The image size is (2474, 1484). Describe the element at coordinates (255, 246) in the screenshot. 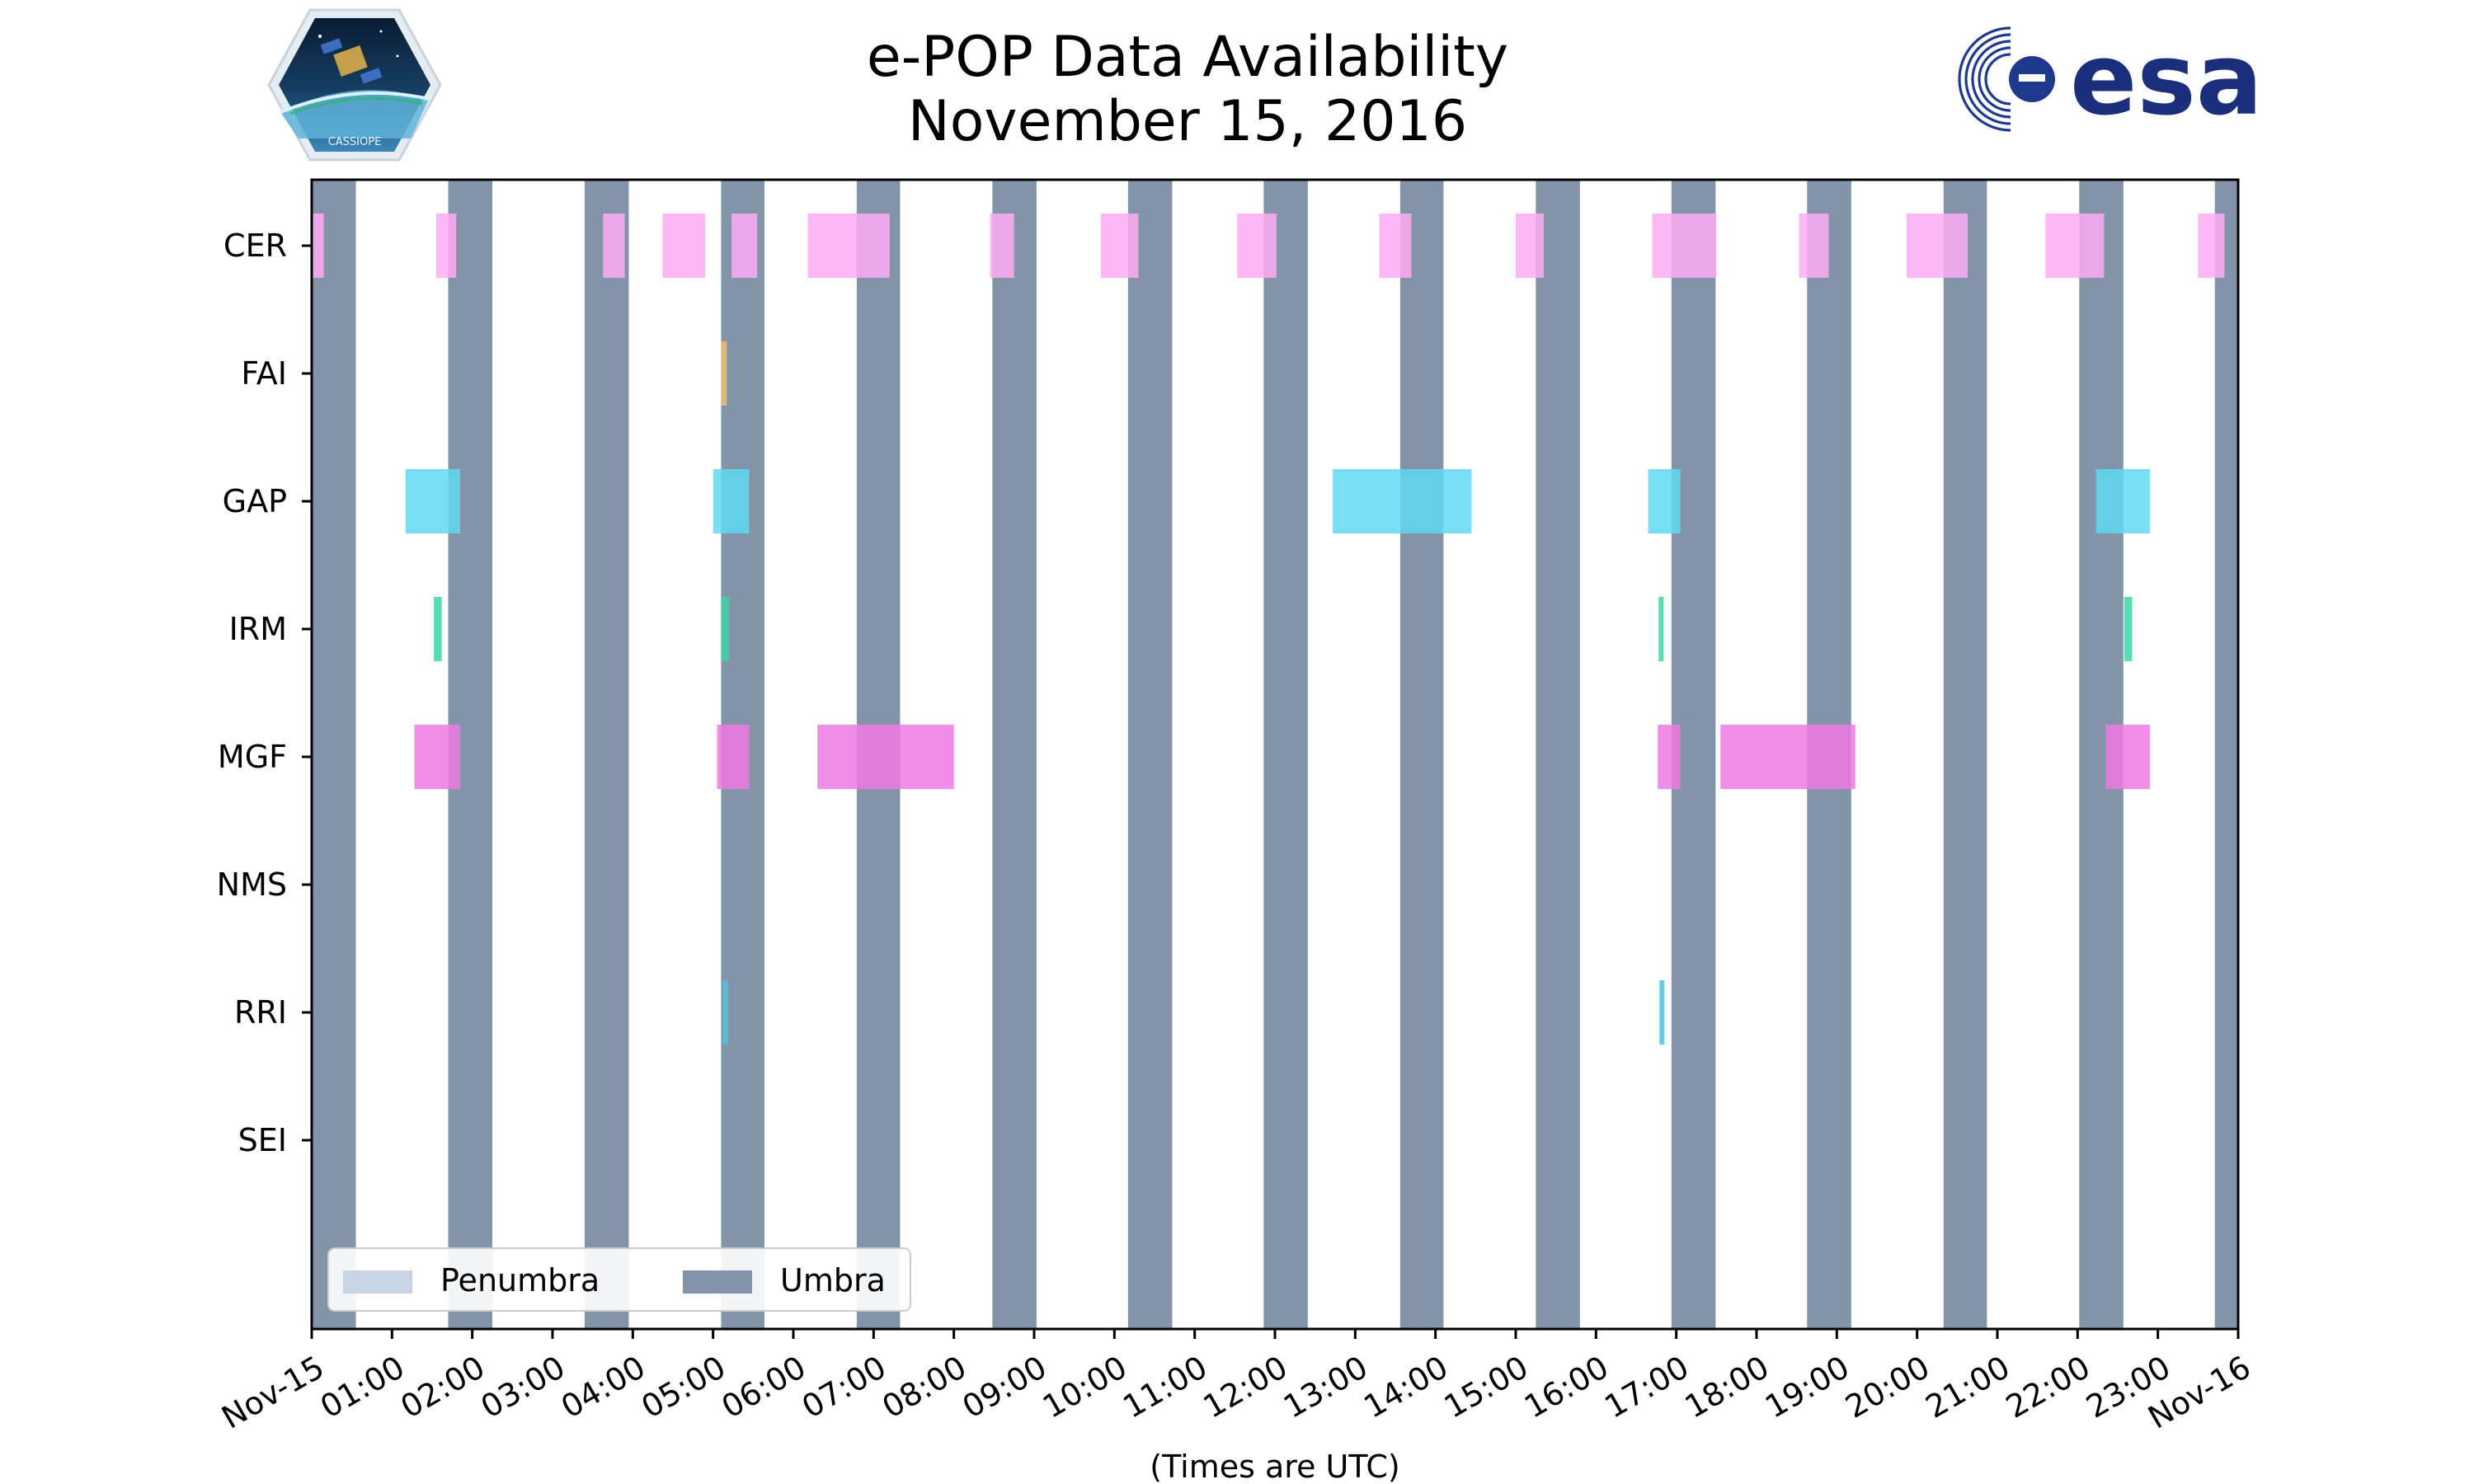

I see `y-tick-label-cer: CER` at that location.